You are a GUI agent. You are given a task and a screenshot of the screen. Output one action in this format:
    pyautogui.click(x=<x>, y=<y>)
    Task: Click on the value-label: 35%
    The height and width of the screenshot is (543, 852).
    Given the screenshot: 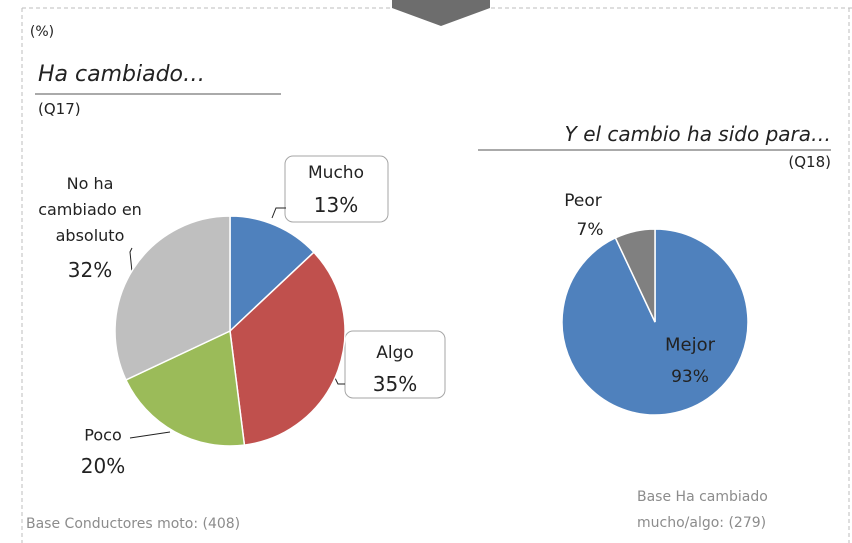 What is the action you would take?
    pyautogui.click(x=395, y=384)
    